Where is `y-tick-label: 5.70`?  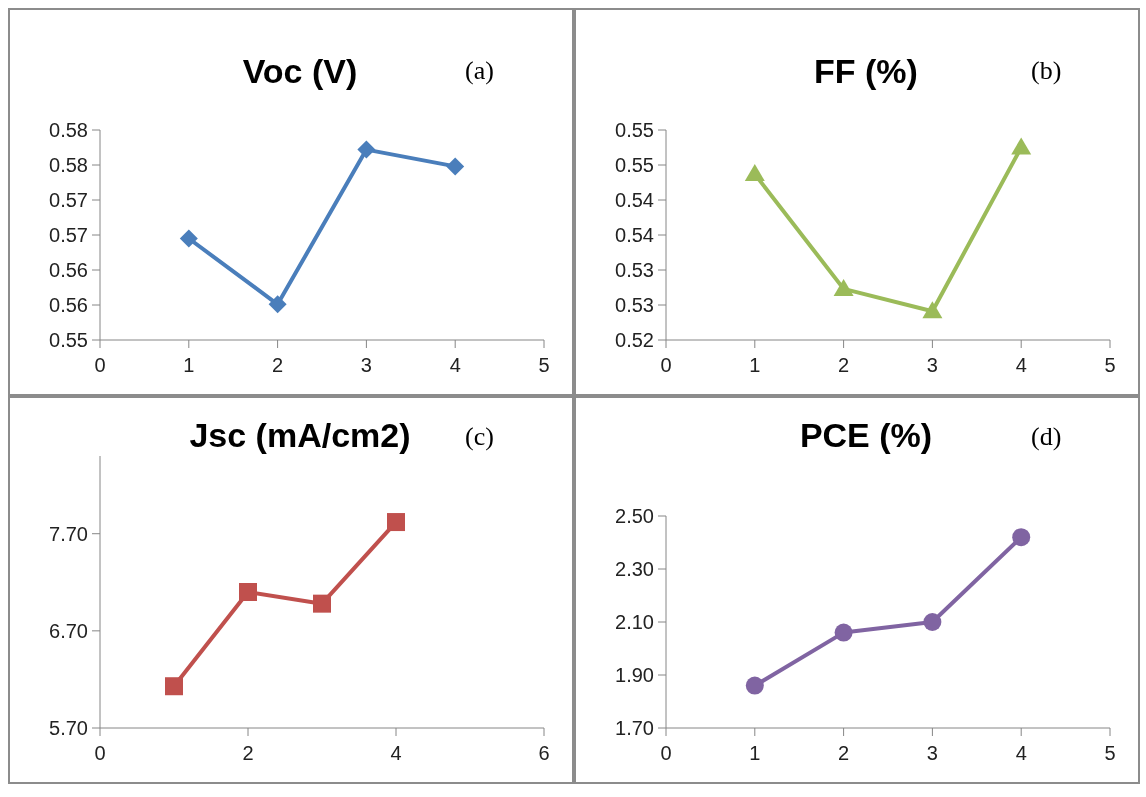
y-tick-label: 5.70 is located at coordinates (68, 728).